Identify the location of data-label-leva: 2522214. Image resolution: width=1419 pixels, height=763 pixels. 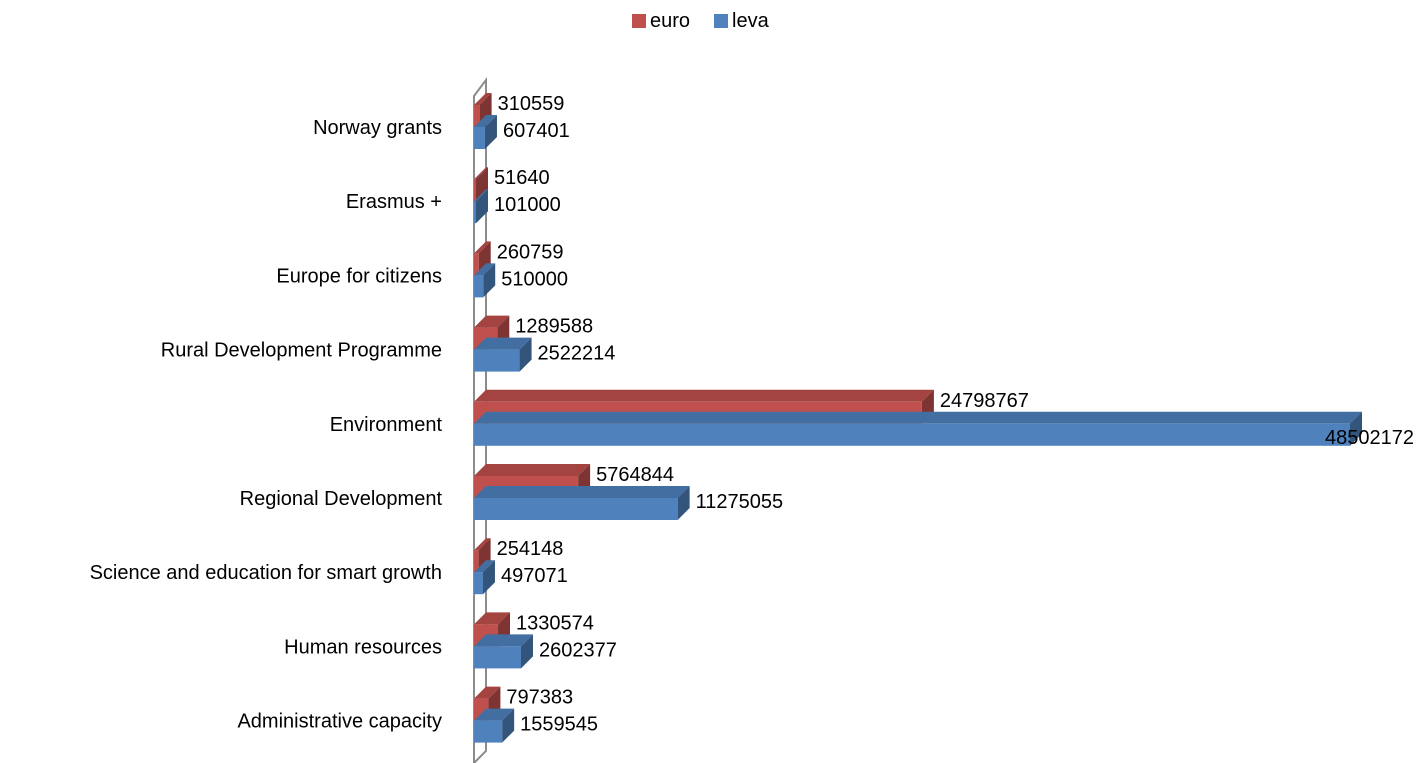
(577, 354).